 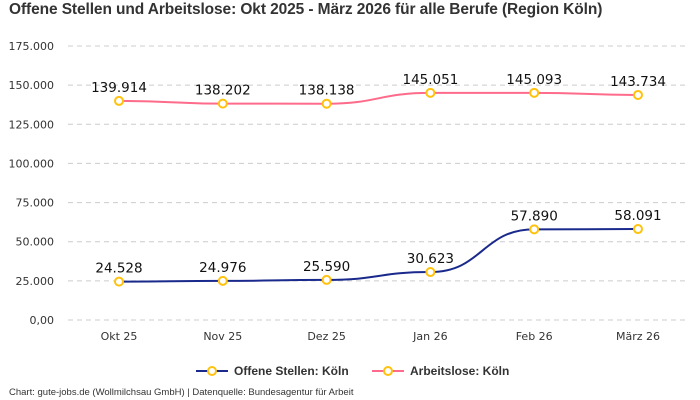 What do you see at coordinates (459, 371) in the screenshot?
I see `legend-item: Arbeitslose: Köln` at bounding box center [459, 371].